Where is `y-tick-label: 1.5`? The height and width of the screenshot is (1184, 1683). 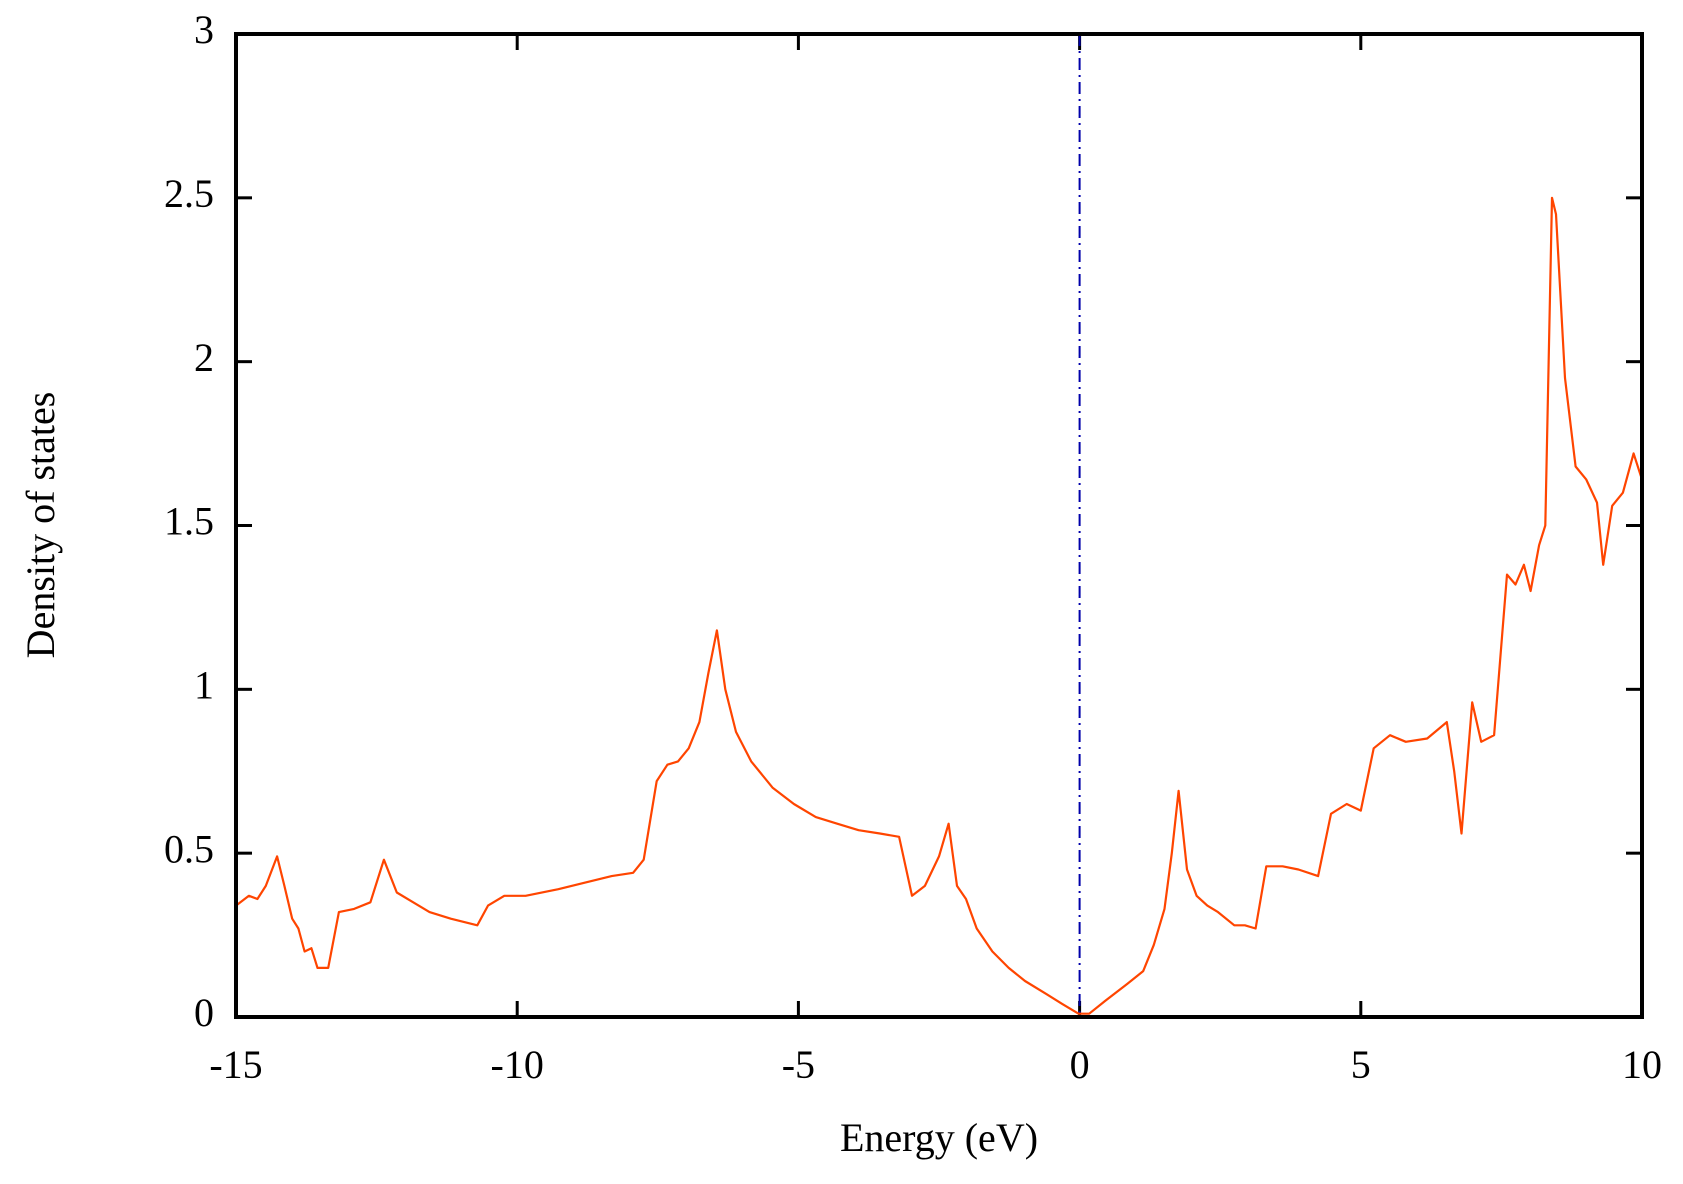
y-tick-label: 1.5 is located at coordinates (189, 521).